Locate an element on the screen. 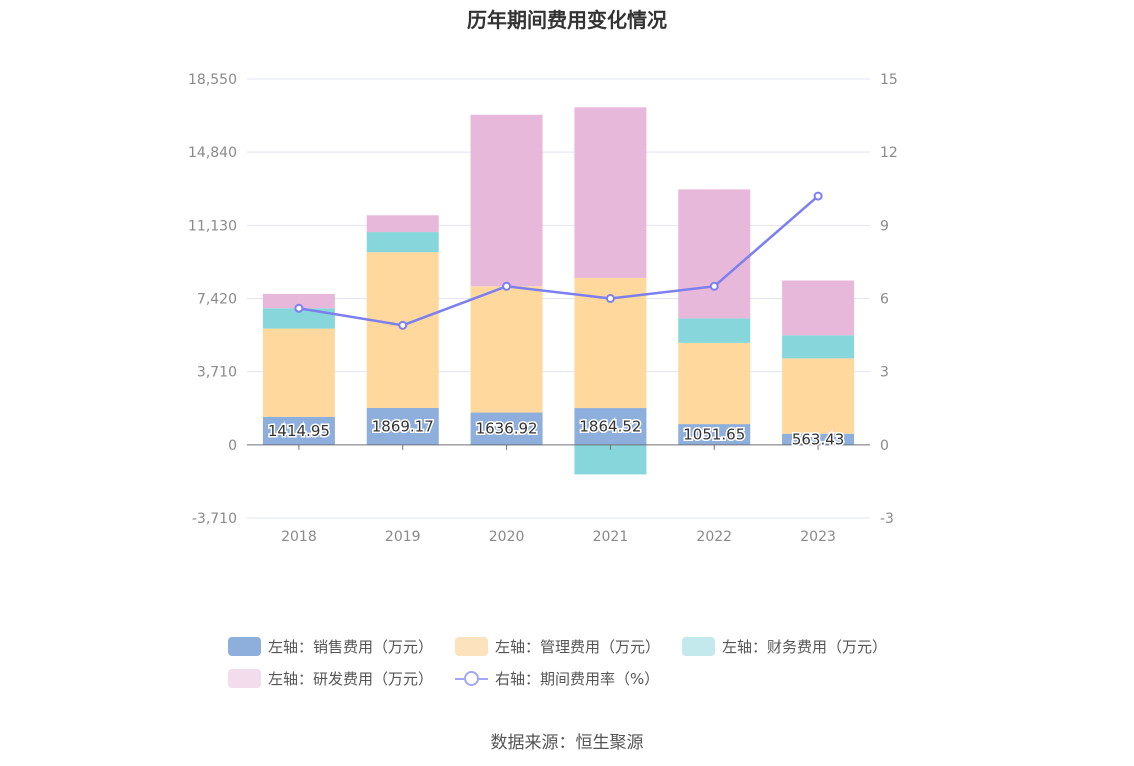  right-axis-tick-label: 0 is located at coordinates (884, 446).